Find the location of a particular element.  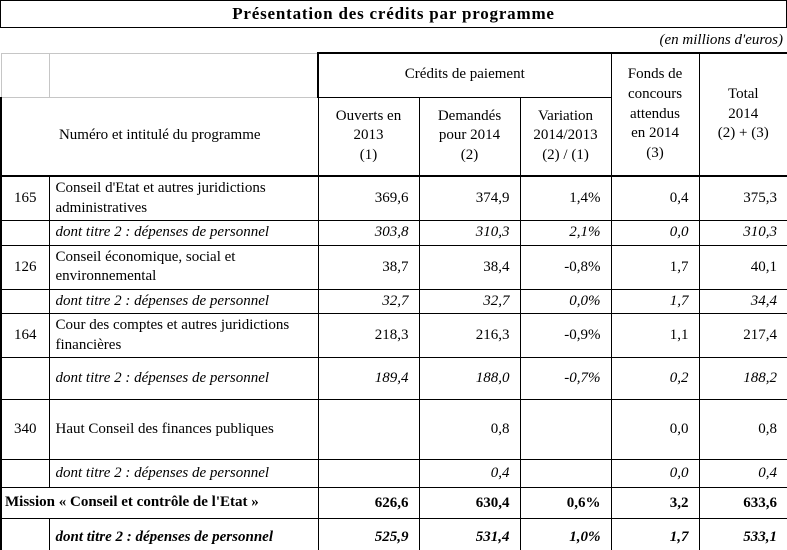

cell-demandes: 531,4 is located at coordinates (469, 534).